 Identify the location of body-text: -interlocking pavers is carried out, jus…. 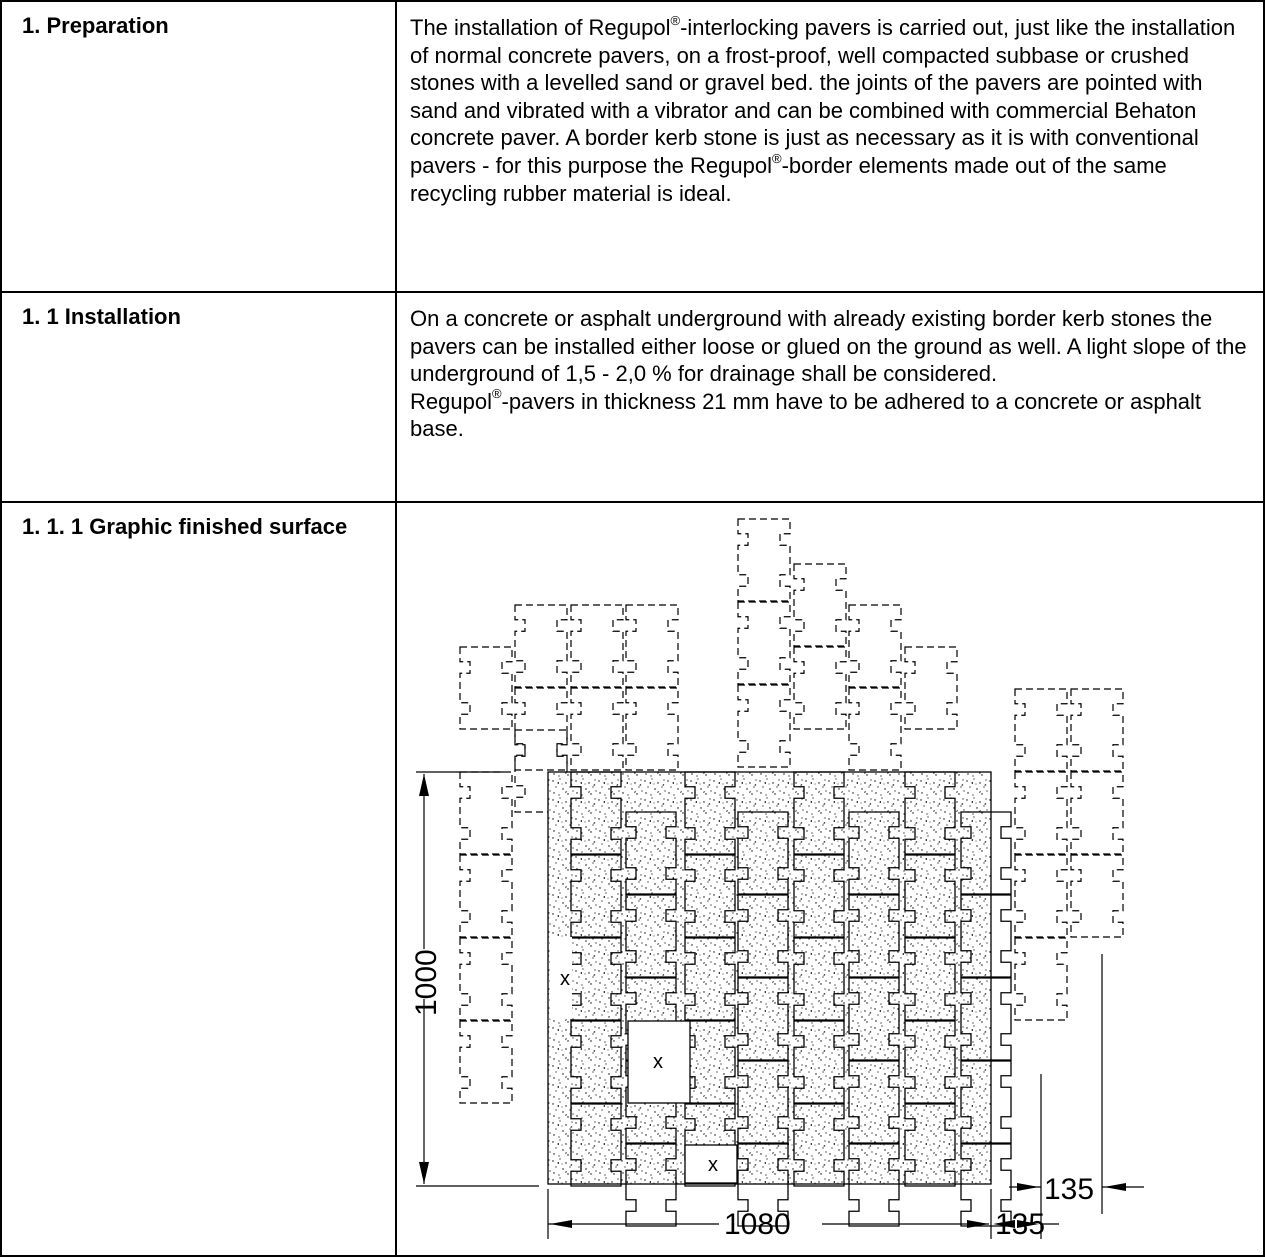
(823, 96).